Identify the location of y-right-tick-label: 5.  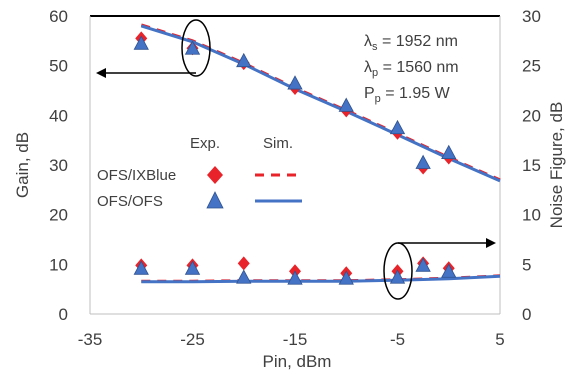
(526, 264).